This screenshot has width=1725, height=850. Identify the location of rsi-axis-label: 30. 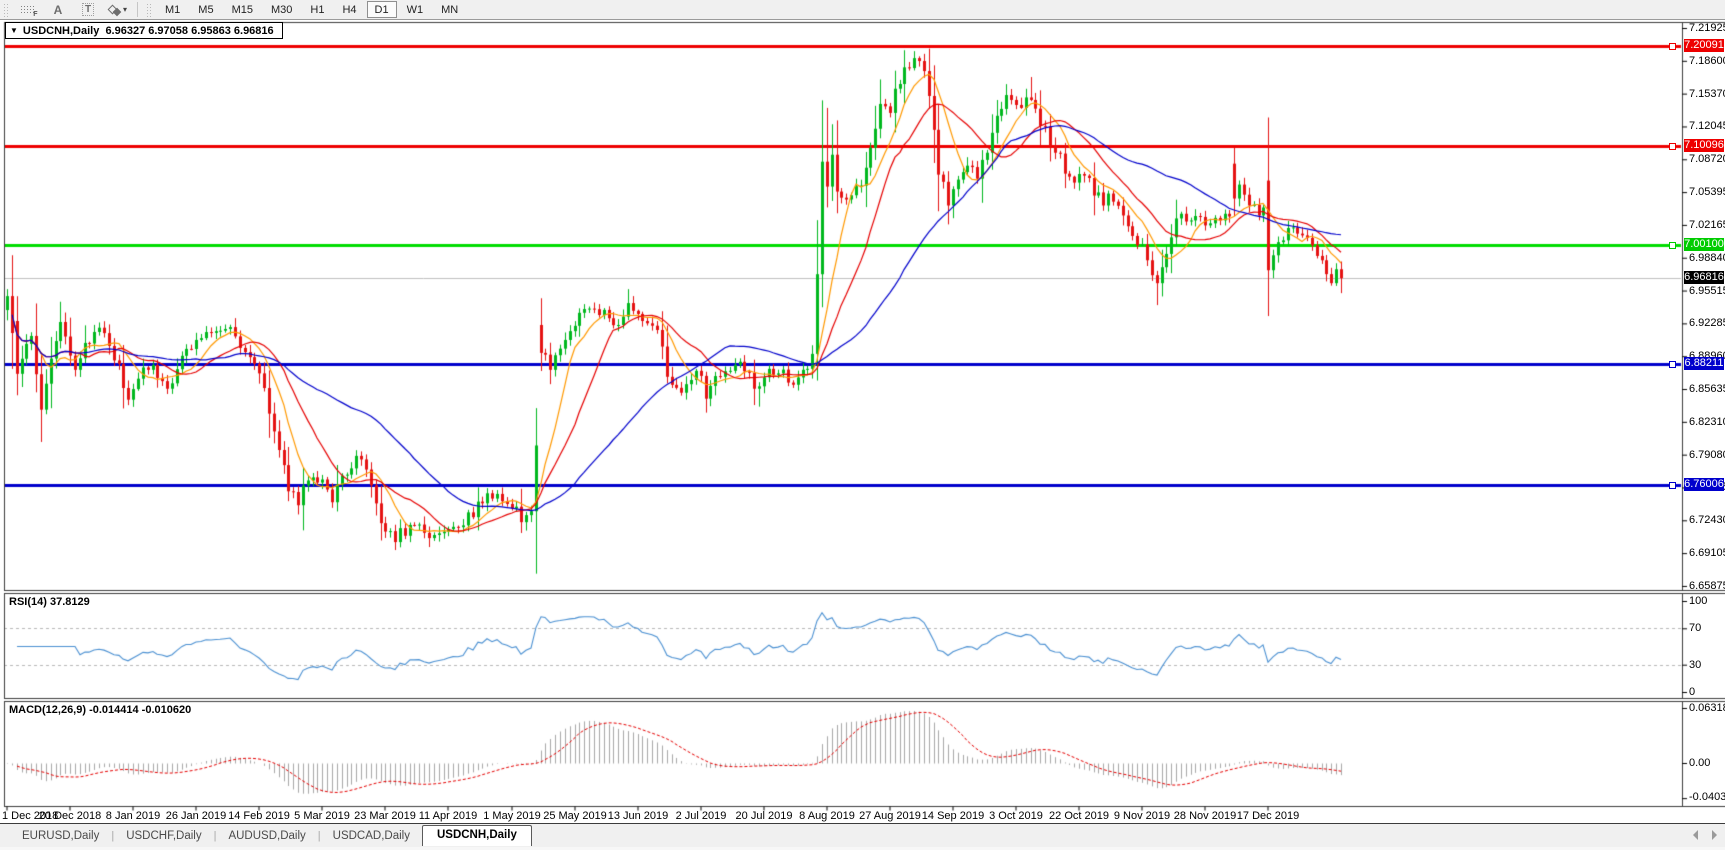
(1695, 664).